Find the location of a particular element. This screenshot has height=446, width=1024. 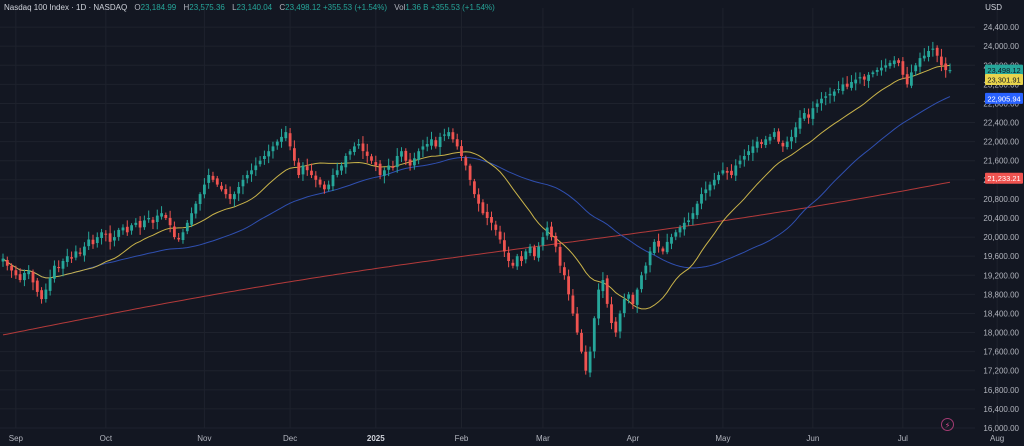

y-tick-label: 20,000.00 is located at coordinates (1001, 237).